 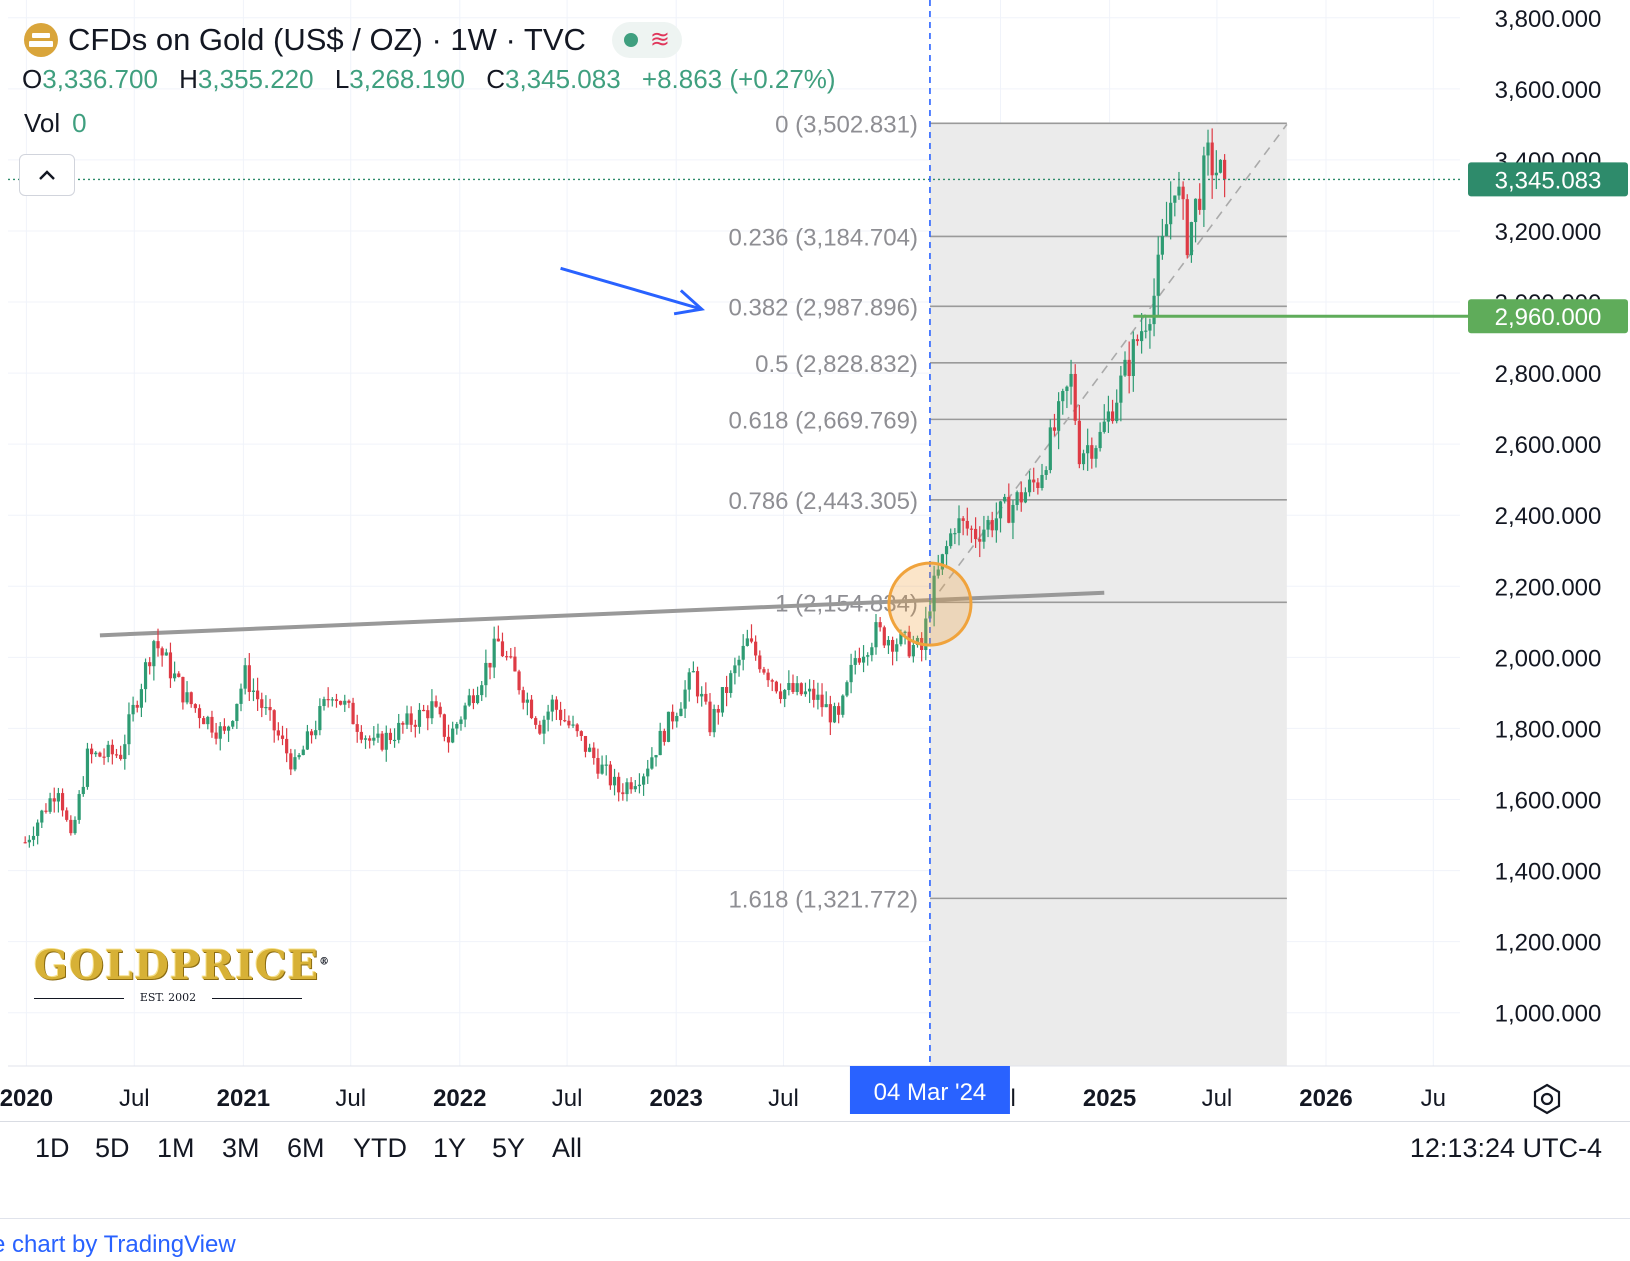 What do you see at coordinates (100, 79) in the screenshot?
I see `open-value: 3,336.700` at bounding box center [100, 79].